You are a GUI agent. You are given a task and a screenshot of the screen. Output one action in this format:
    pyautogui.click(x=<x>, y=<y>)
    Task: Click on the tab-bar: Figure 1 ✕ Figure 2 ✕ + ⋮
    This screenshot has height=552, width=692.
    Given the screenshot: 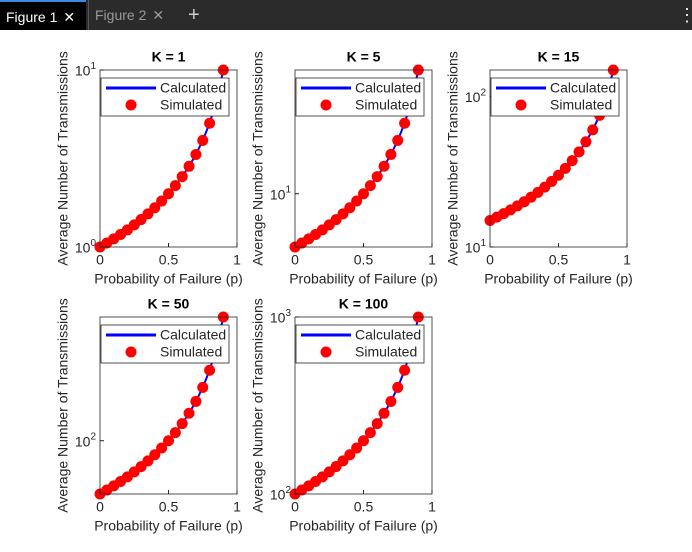 What is the action you would take?
    pyautogui.click(x=346, y=15)
    